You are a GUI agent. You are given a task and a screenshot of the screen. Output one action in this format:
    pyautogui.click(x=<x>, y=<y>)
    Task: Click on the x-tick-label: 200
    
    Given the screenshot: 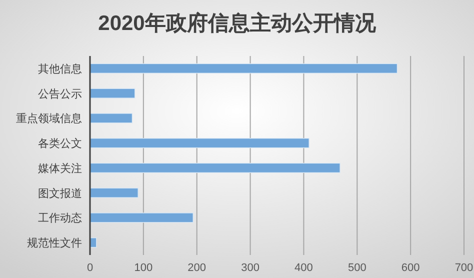 What is the action you would take?
    pyautogui.click(x=197, y=268)
    